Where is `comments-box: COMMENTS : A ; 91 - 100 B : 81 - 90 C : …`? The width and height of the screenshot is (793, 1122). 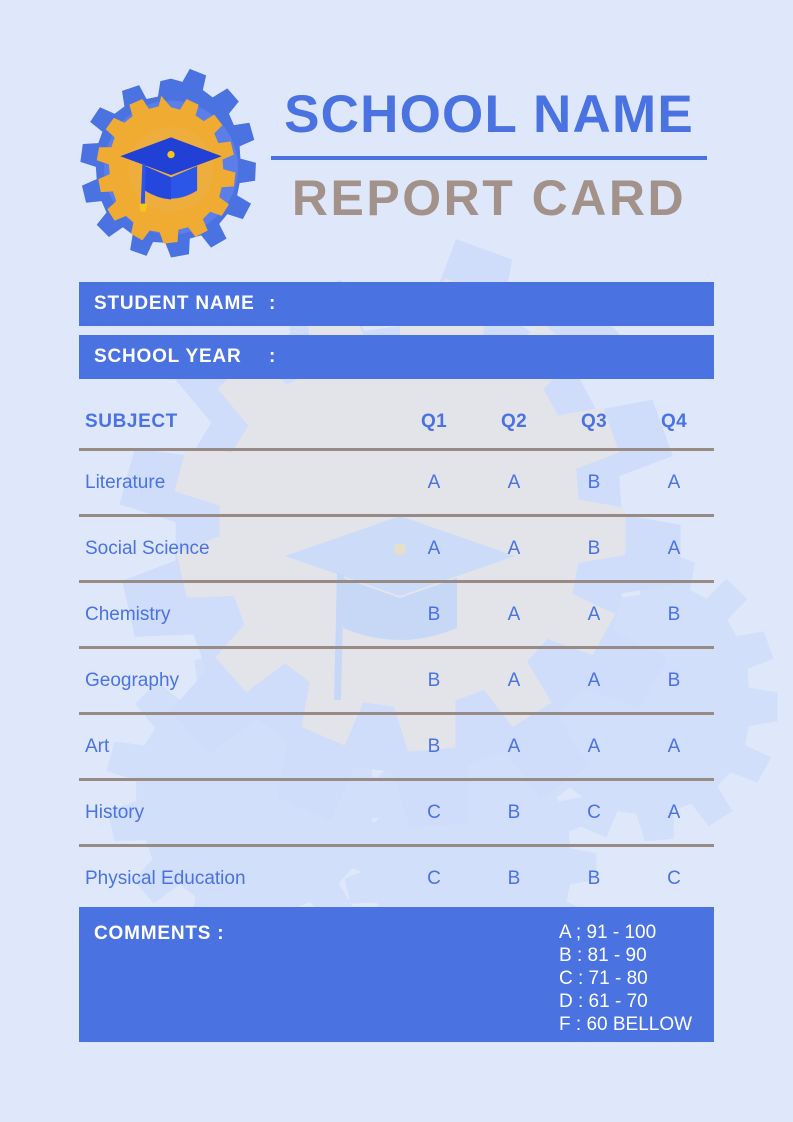
comments-box: COMMENTS : A ; 91 - 100 B : 81 - 90 C : … is located at coordinates (396, 974).